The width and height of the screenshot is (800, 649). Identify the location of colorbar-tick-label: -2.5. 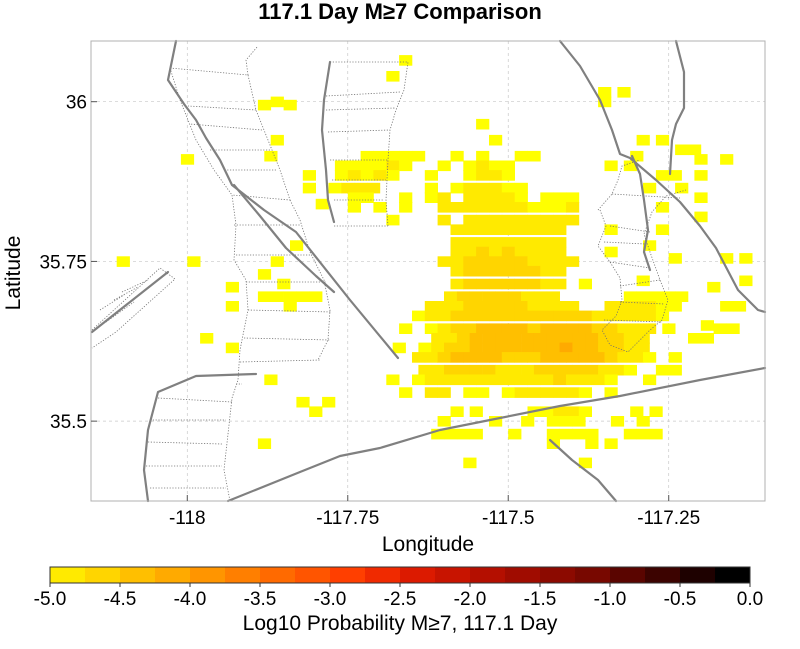
(400, 599).